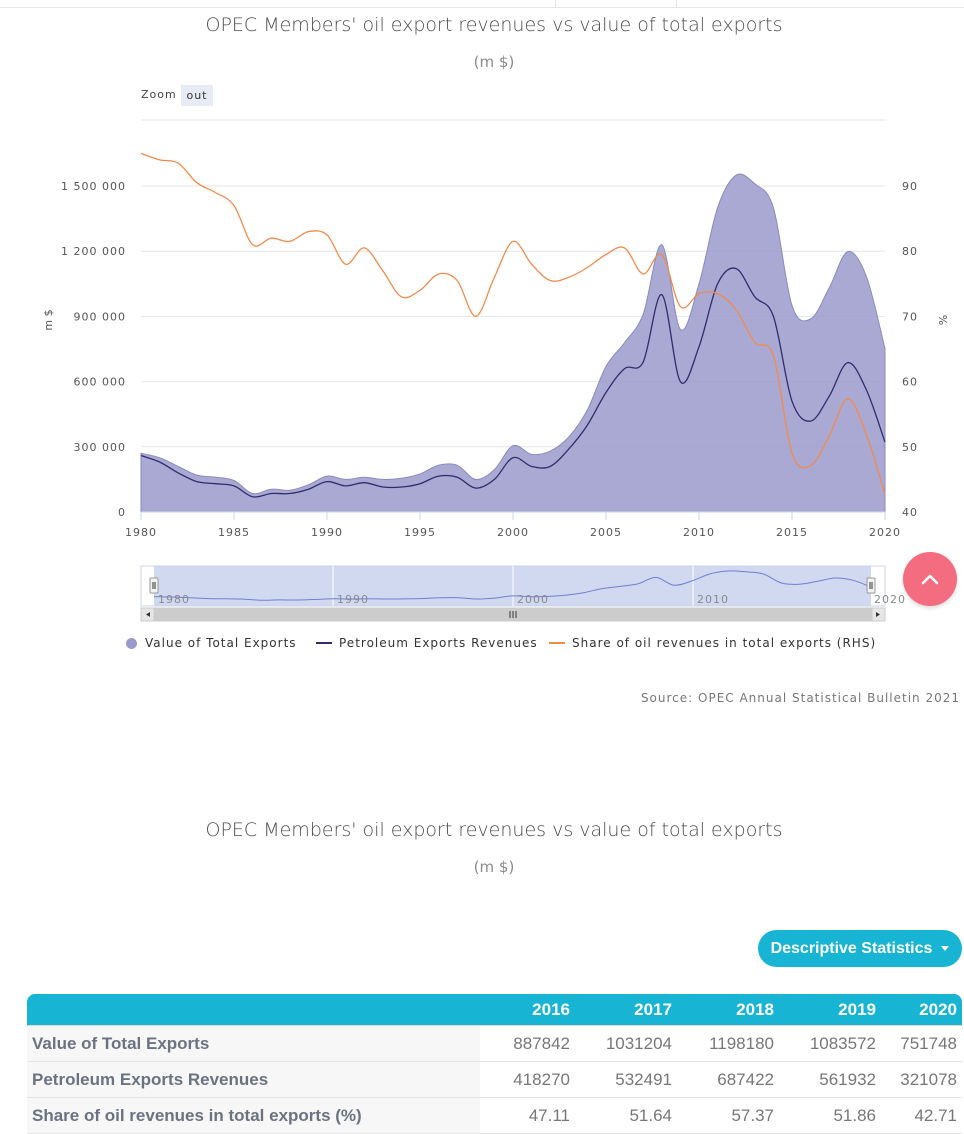 The image size is (964, 1134). Describe the element at coordinates (494, 62) in the screenshot. I see `chart-subtitle: (m $)` at that location.